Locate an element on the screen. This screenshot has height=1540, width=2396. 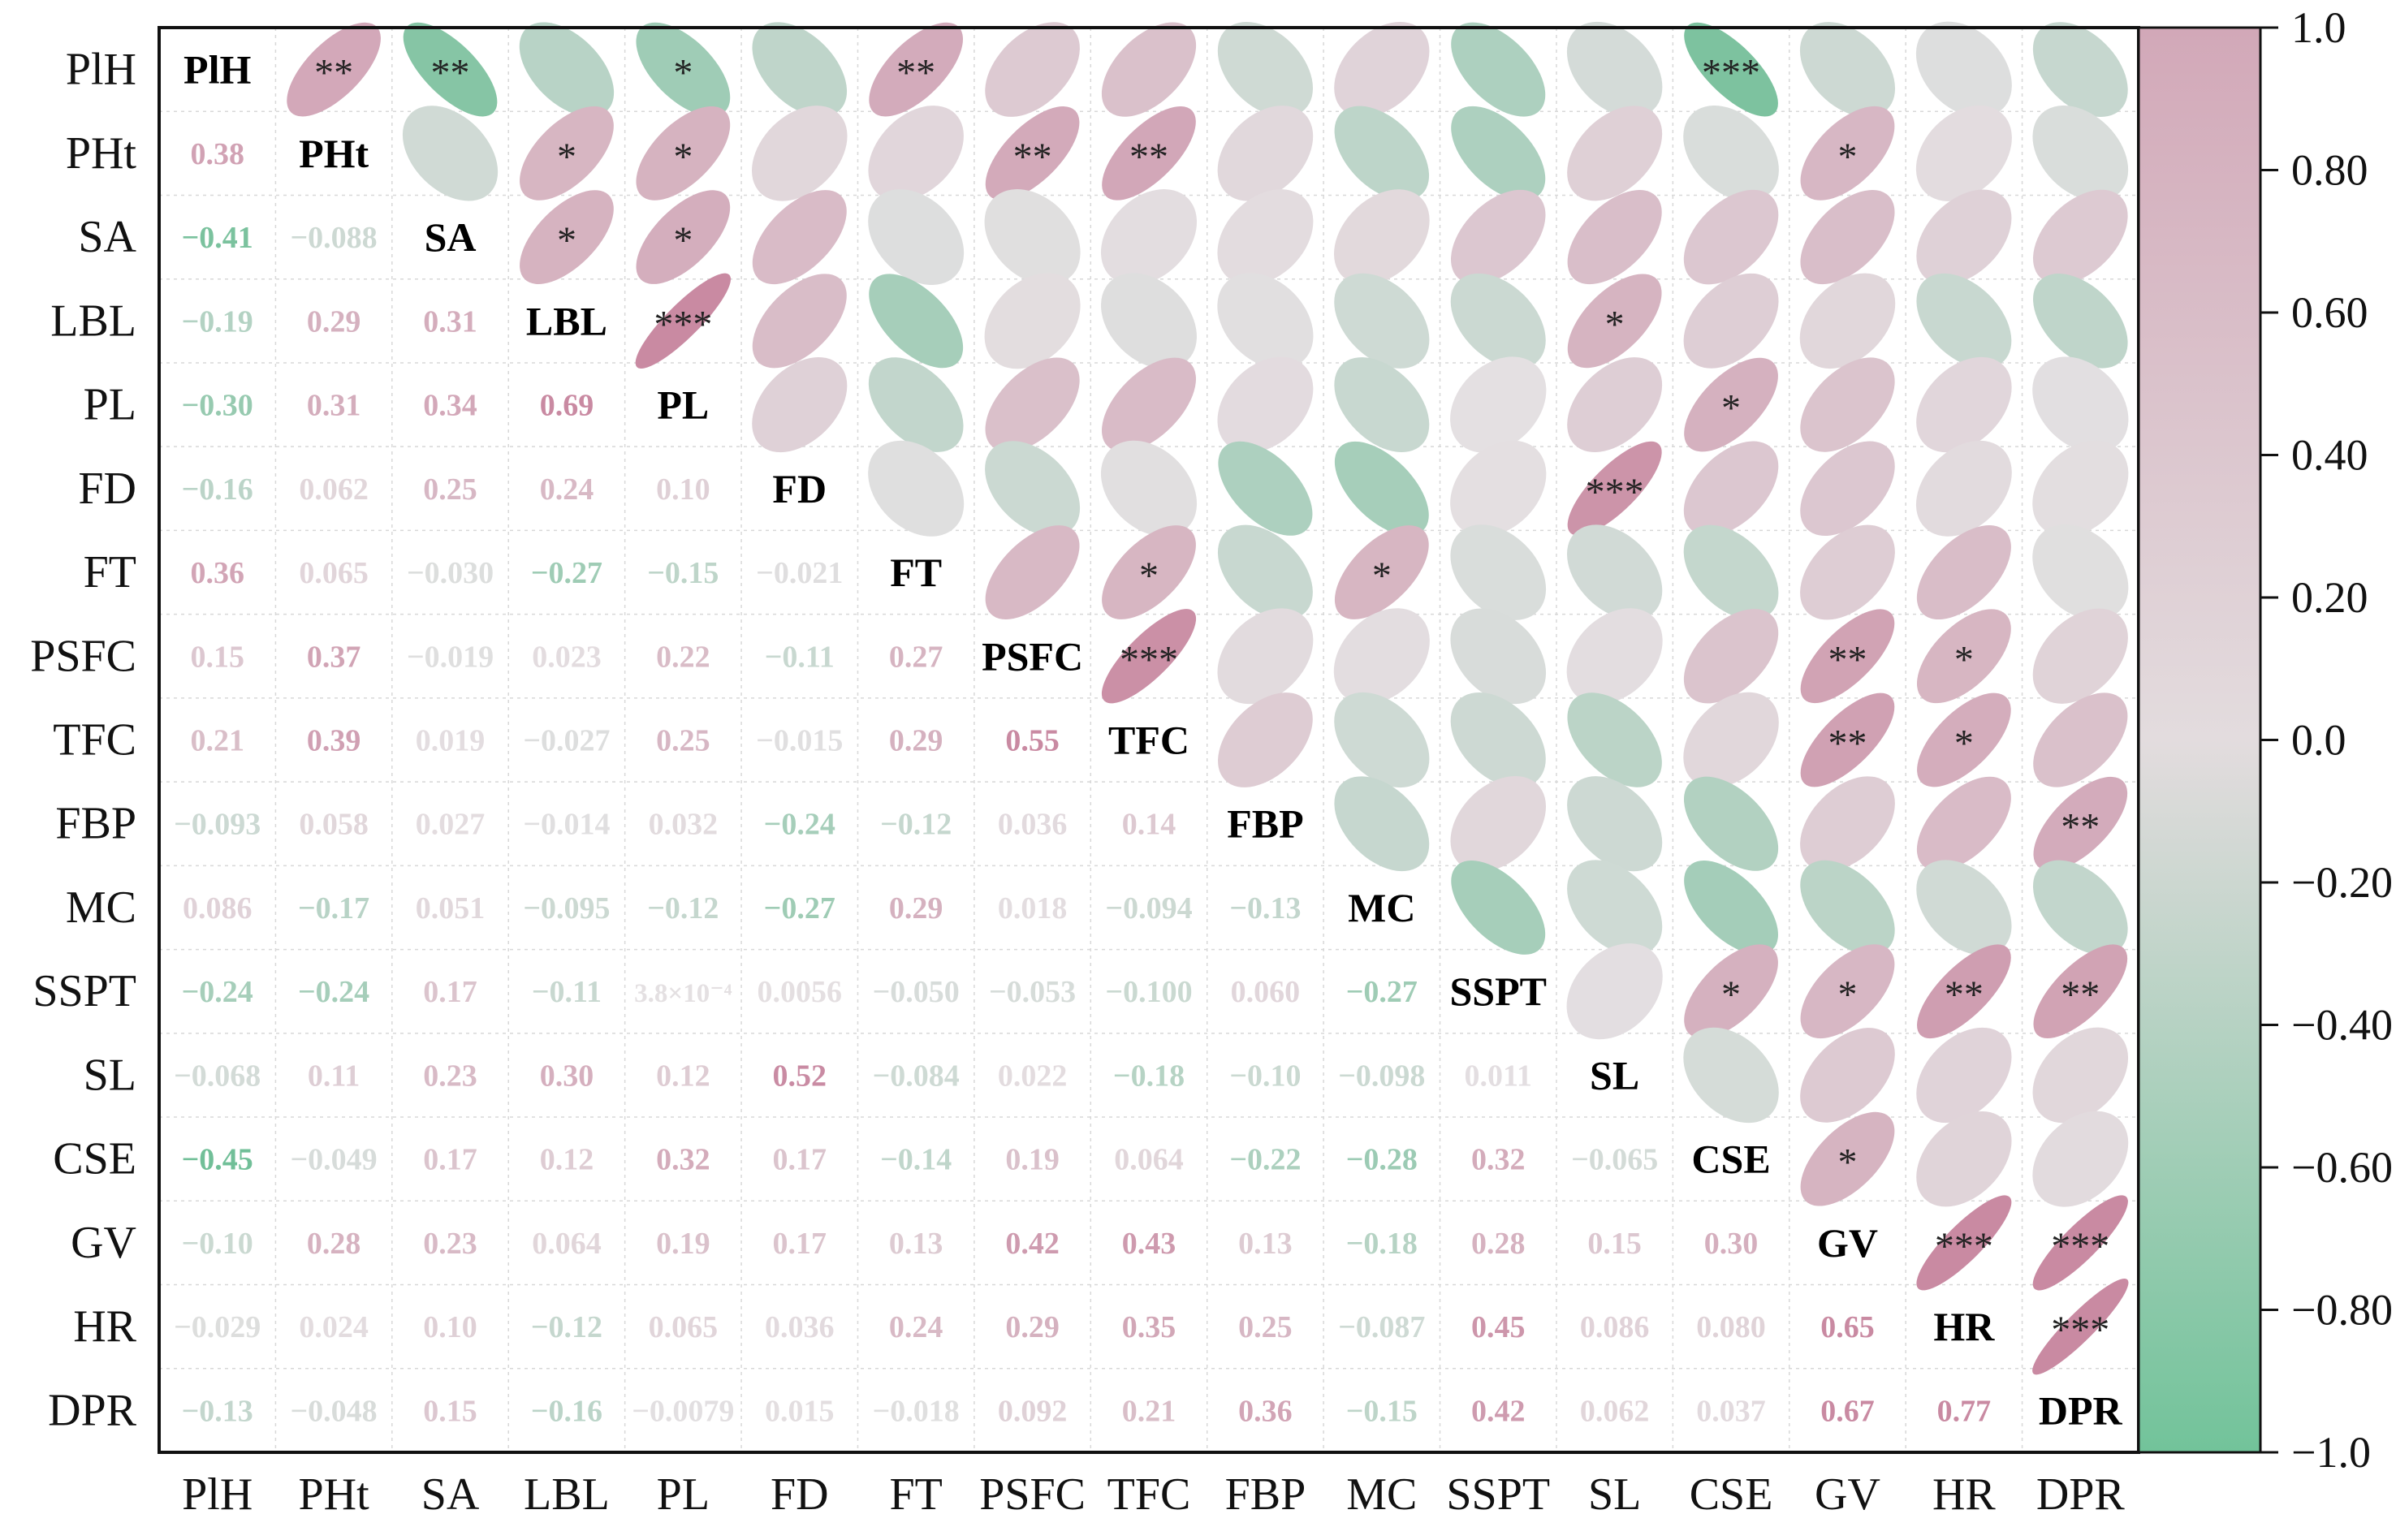
correlation-value: 0.011 is located at coordinates (1498, 1076).